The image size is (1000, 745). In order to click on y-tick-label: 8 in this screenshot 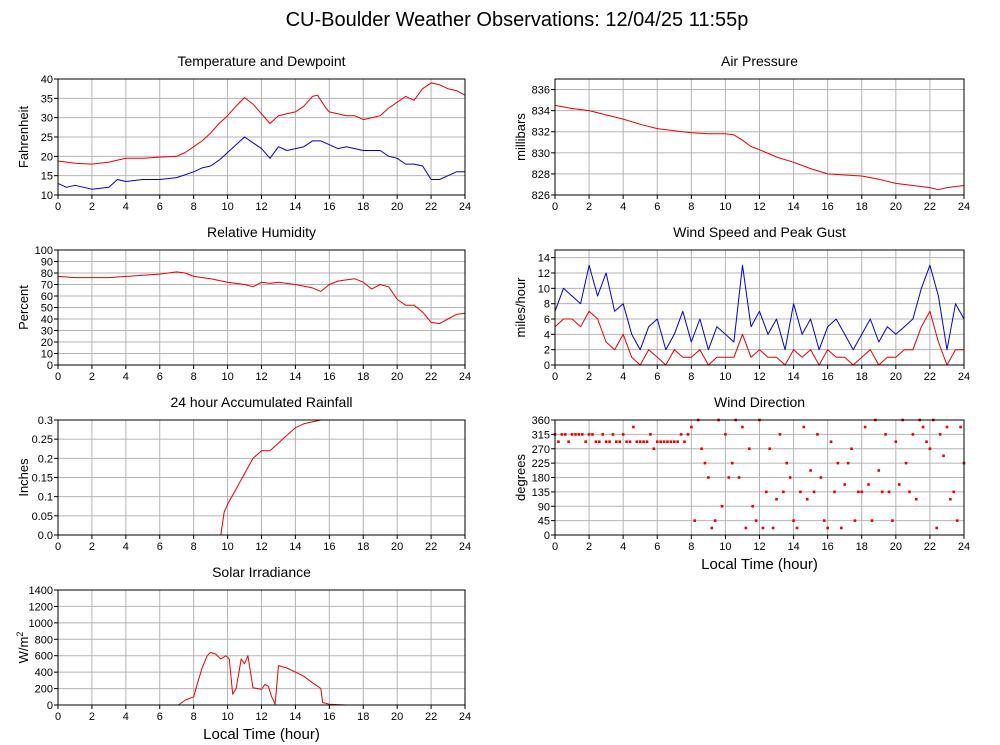, I will do `click(547, 305)`.